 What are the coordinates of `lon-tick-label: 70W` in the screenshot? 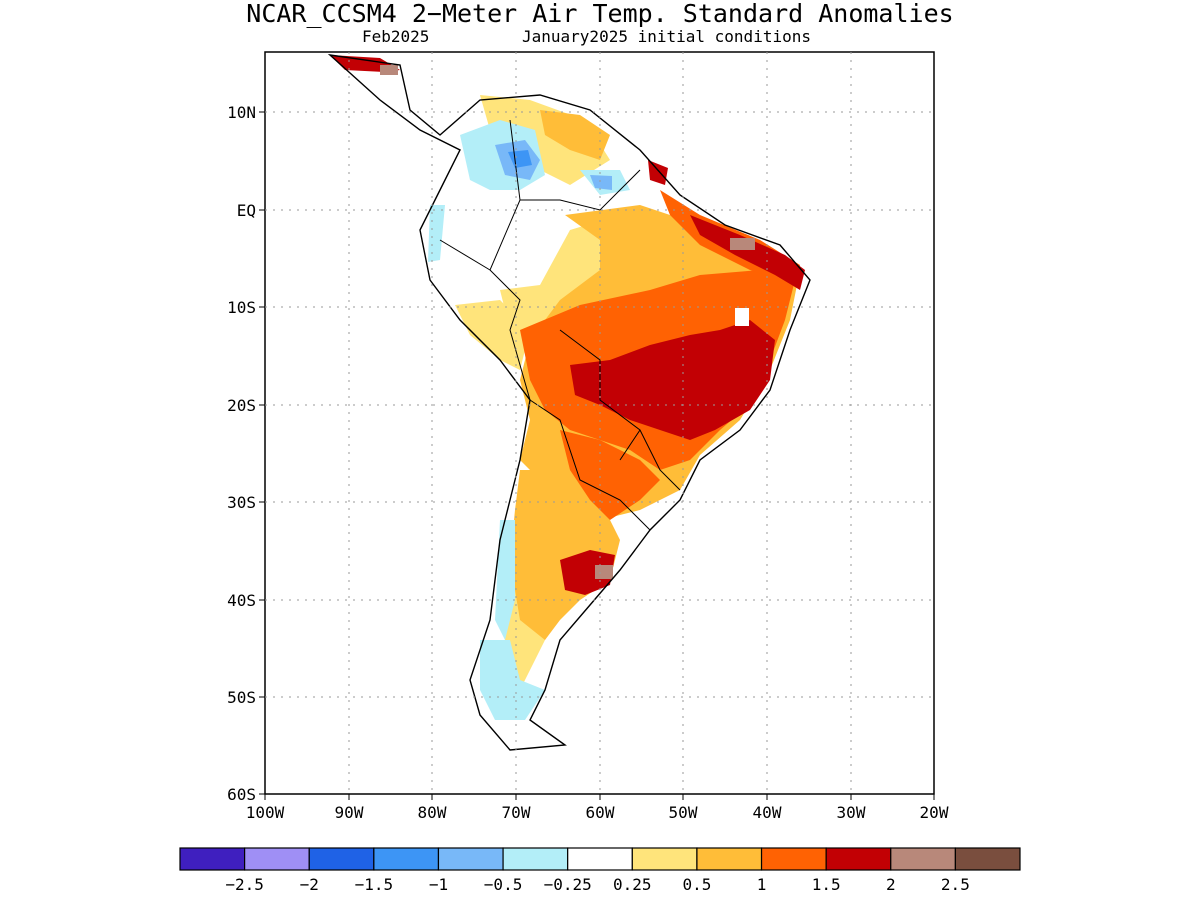 It's located at (516, 812).